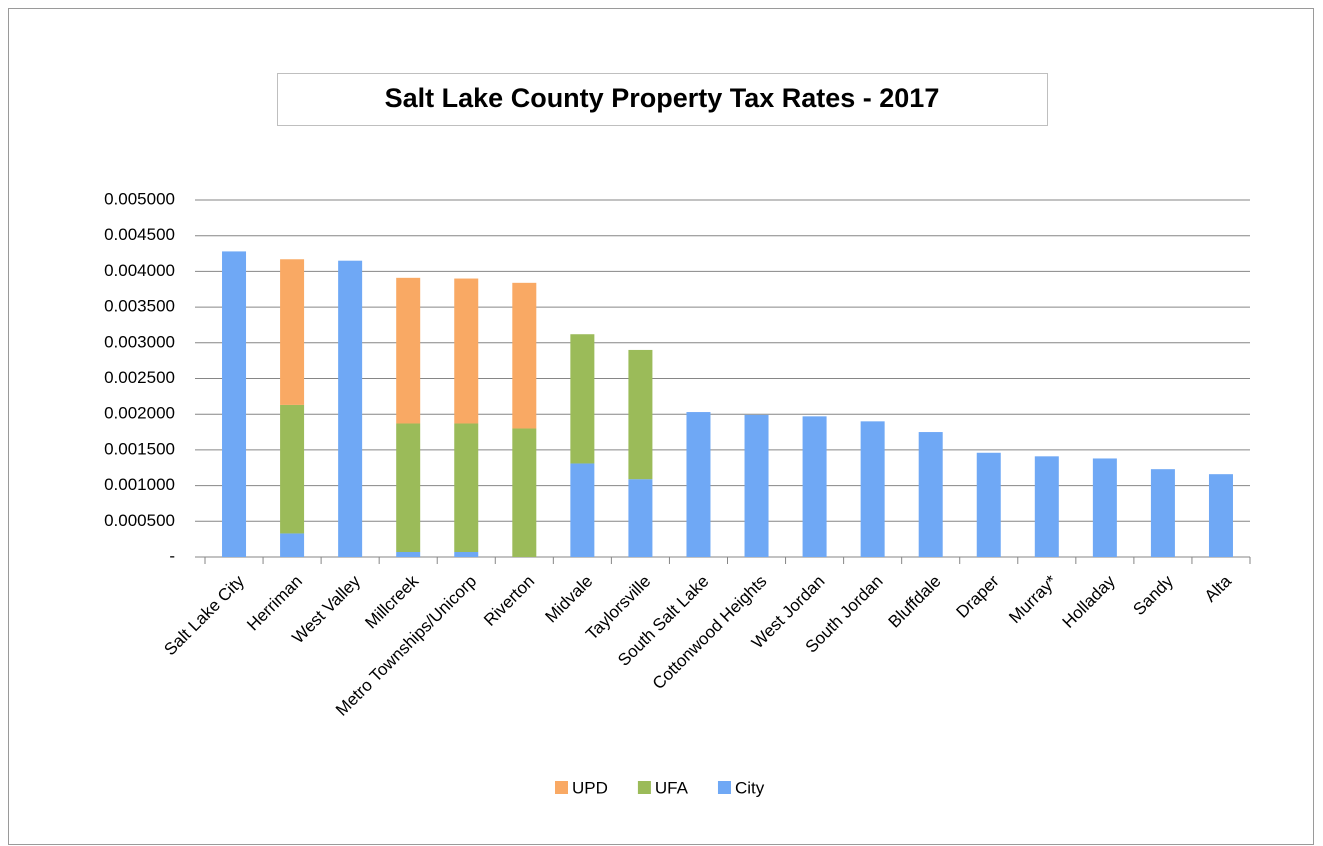  What do you see at coordinates (672, 787) in the screenshot?
I see `legend-label: UFA` at bounding box center [672, 787].